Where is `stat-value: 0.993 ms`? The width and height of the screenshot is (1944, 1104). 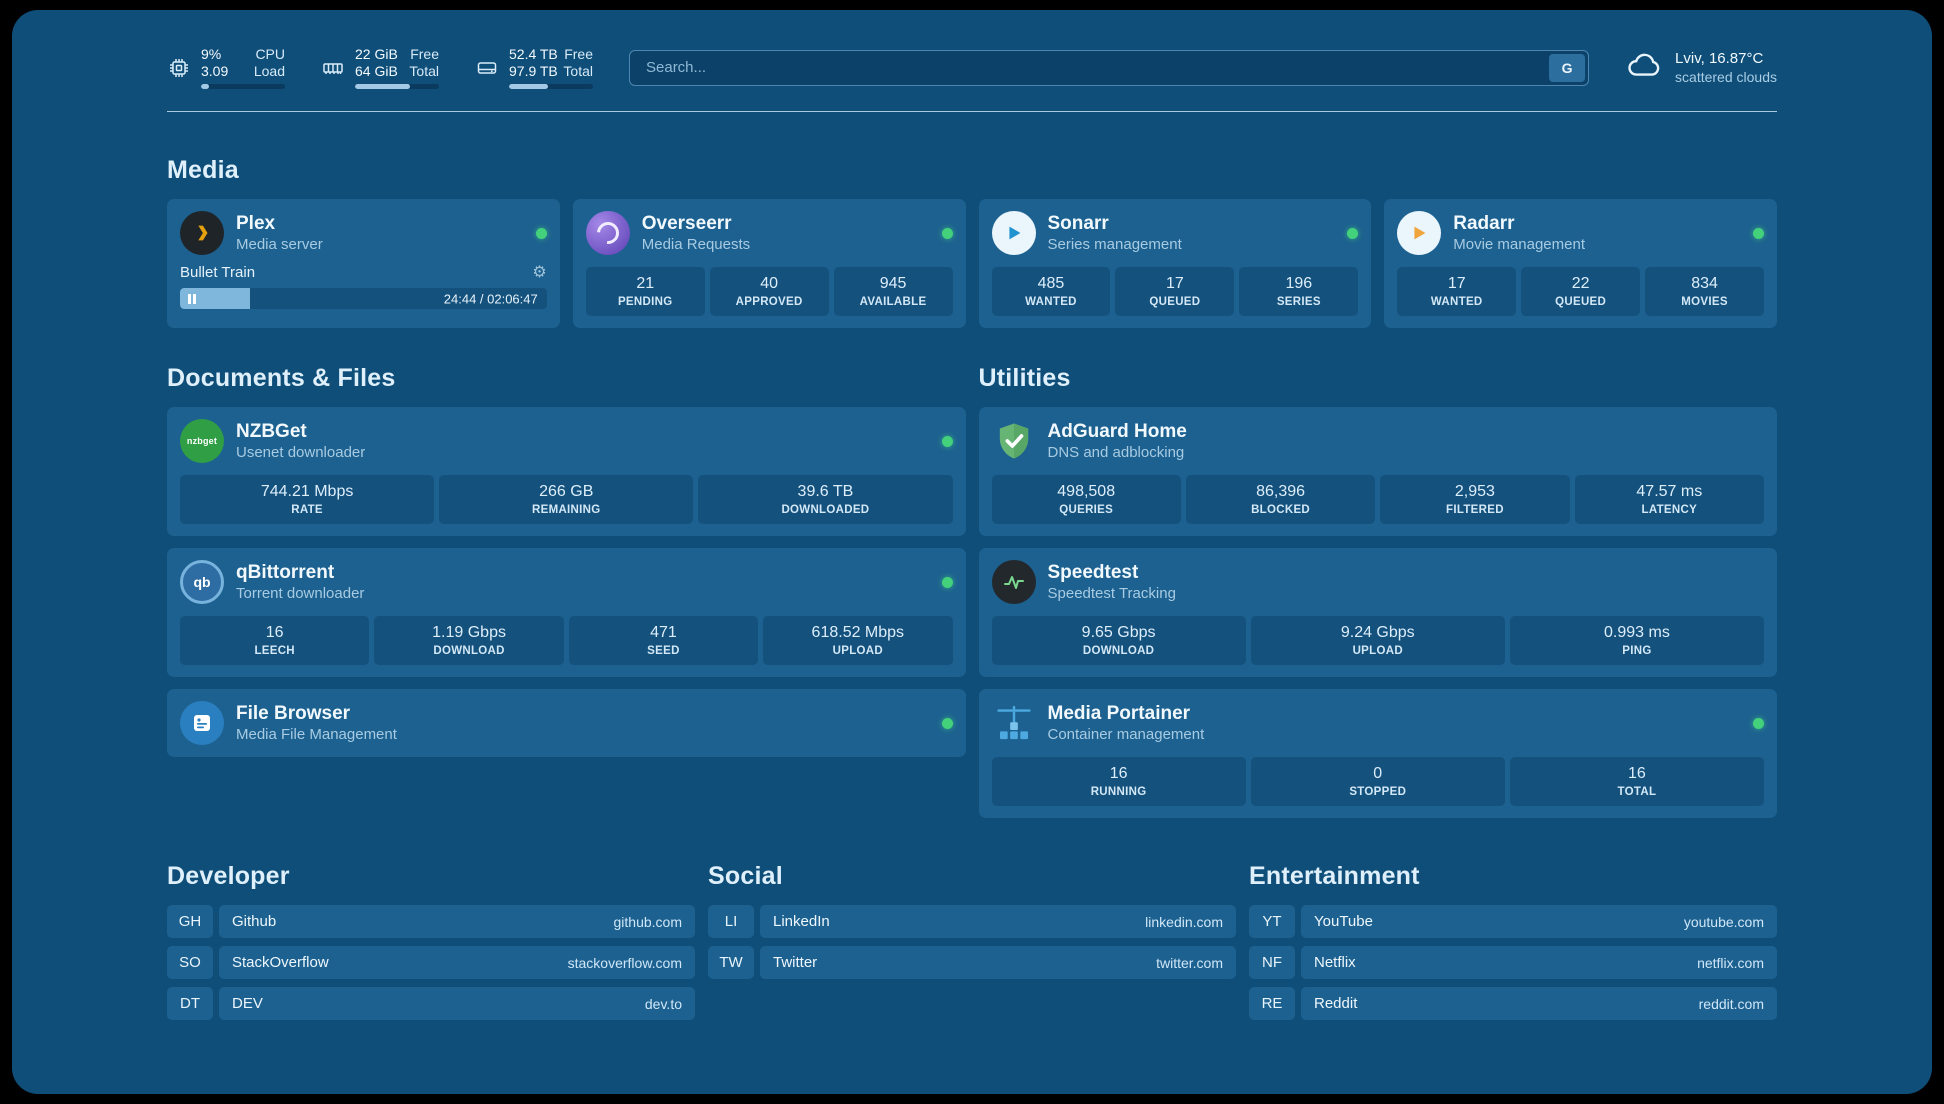
stat-value: 0.993 ms is located at coordinates (1637, 632).